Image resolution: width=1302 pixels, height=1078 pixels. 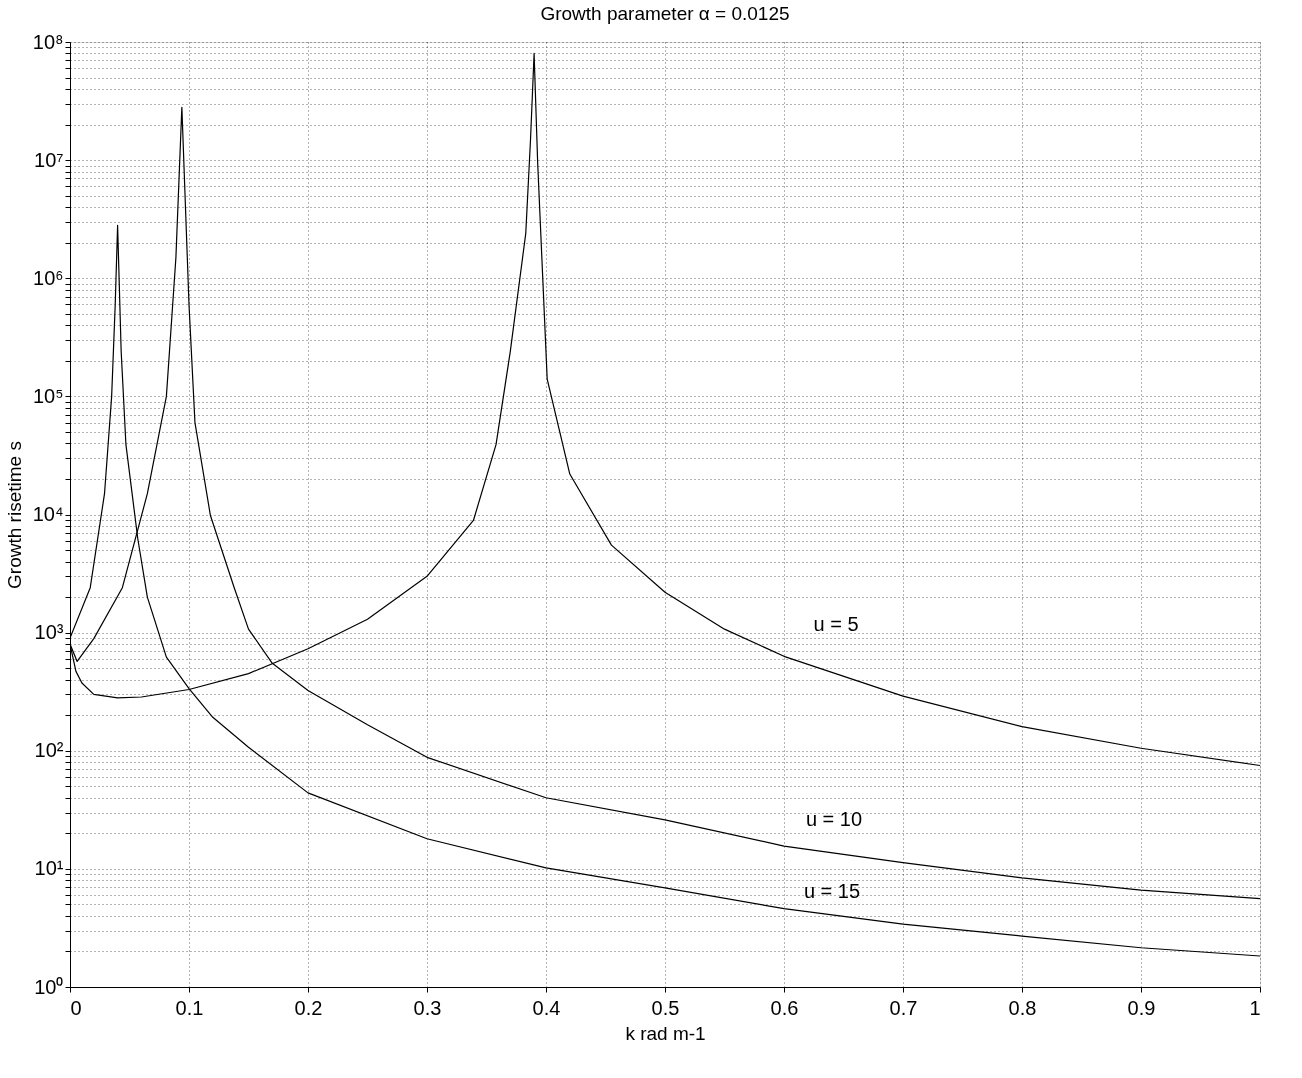 I want to click on x-tick-label: 0.2, so click(x=308, y=1007).